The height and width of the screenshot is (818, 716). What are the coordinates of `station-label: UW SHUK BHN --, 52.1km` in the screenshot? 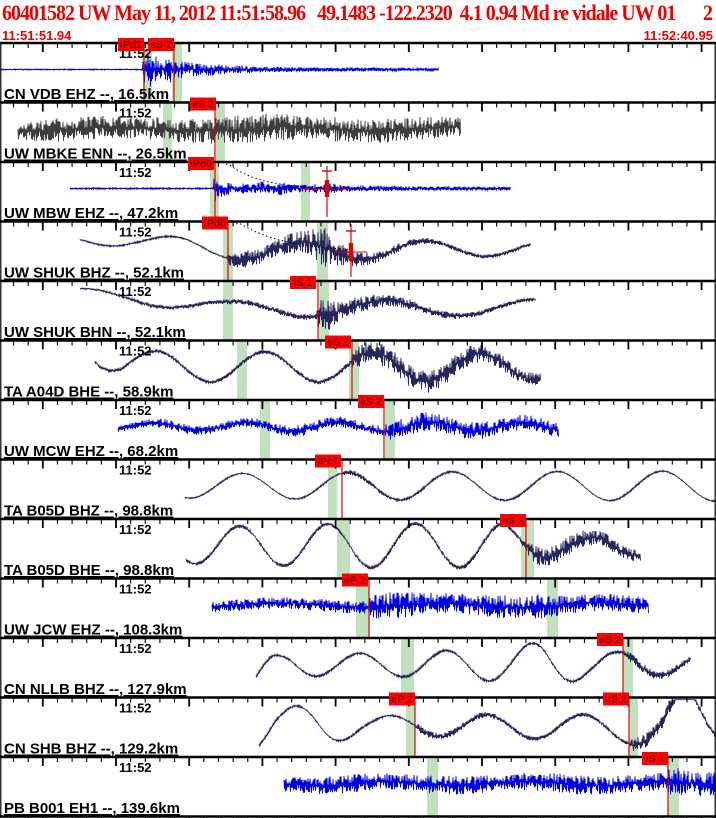 It's located at (95, 332).